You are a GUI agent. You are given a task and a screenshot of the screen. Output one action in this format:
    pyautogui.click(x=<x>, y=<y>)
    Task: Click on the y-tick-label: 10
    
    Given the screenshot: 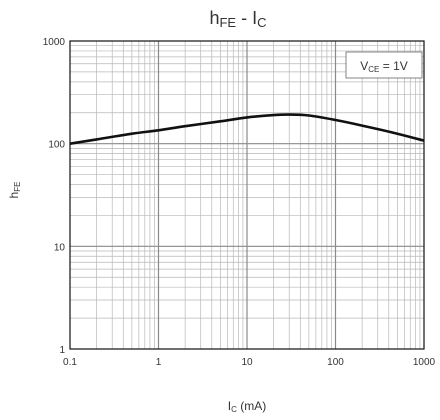 What is the action you would take?
    pyautogui.click(x=60, y=247)
    